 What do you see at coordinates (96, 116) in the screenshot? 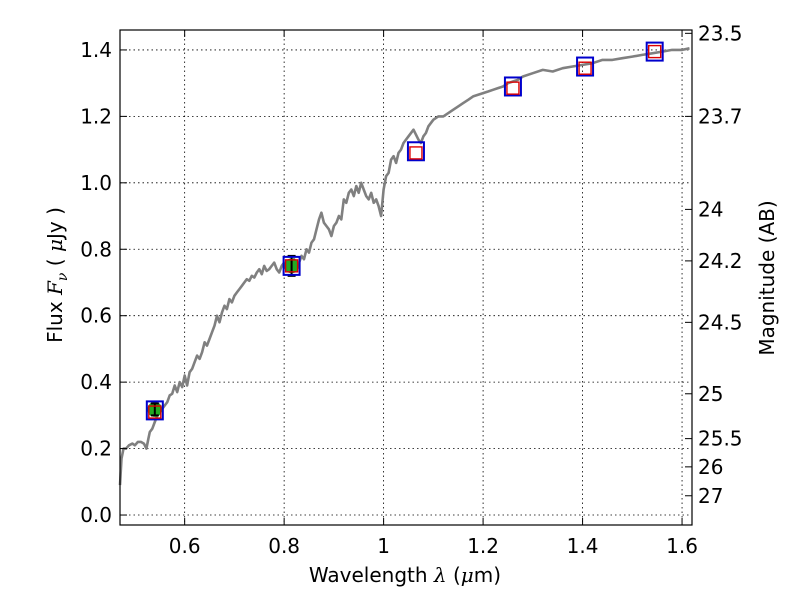
I see `y-tick-label: 1.2` at bounding box center [96, 116].